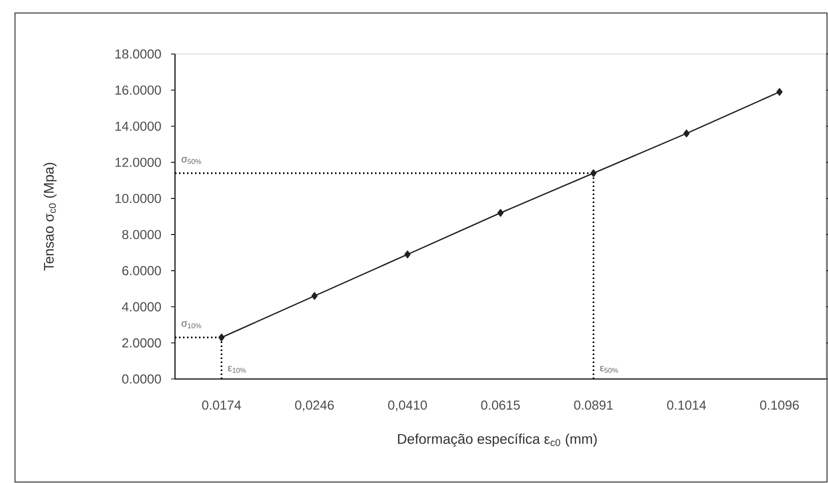 The width and height of the screenshot is (828, 483). What do you see at coordinates (407, 406) in the screenshot?
I see `x-tick-label: 0,0410` at bounding box center [407, 406].